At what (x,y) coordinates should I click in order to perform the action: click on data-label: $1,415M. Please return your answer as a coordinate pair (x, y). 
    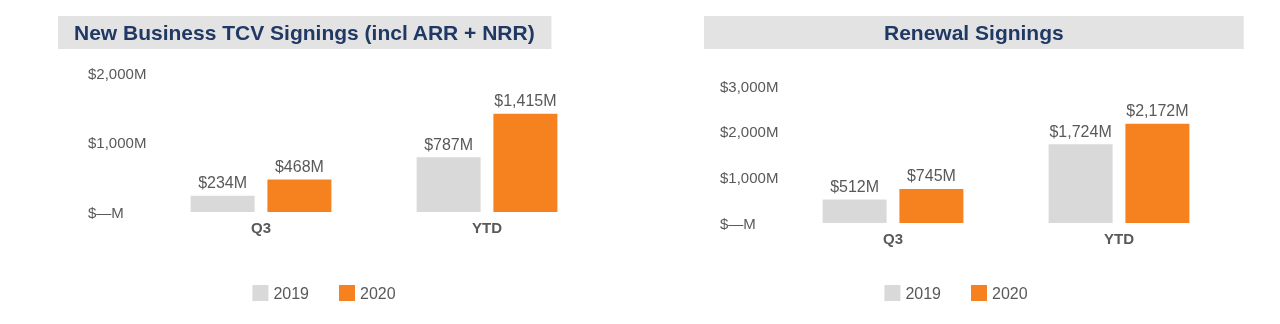
    Looking at the image, I should click on (525, 101).